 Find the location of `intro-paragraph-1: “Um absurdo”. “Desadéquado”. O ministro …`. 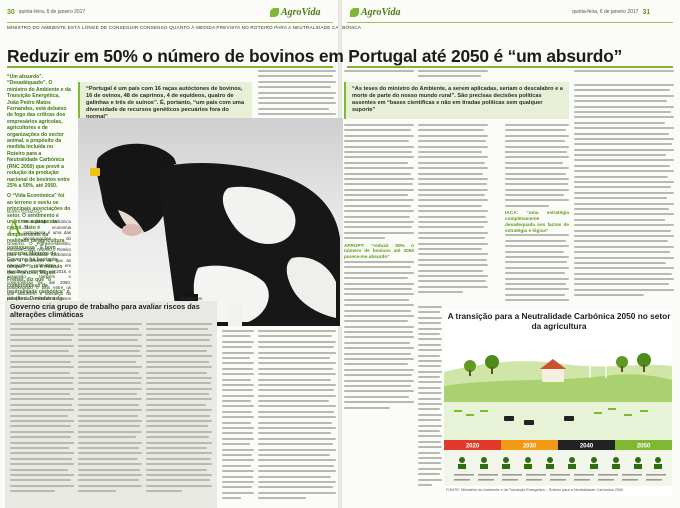

intro-paragraph-1: “Um absurdo”. “Desadéquado”. O ministro … is located at coordinates (39, 131).